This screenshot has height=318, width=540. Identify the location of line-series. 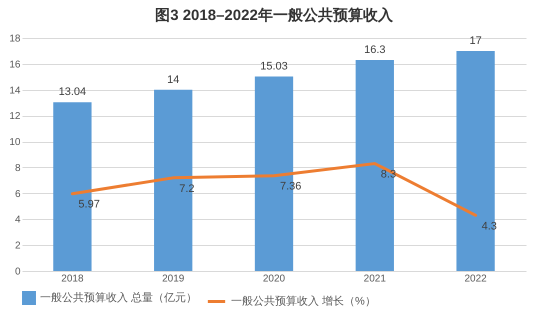
(274, 189).